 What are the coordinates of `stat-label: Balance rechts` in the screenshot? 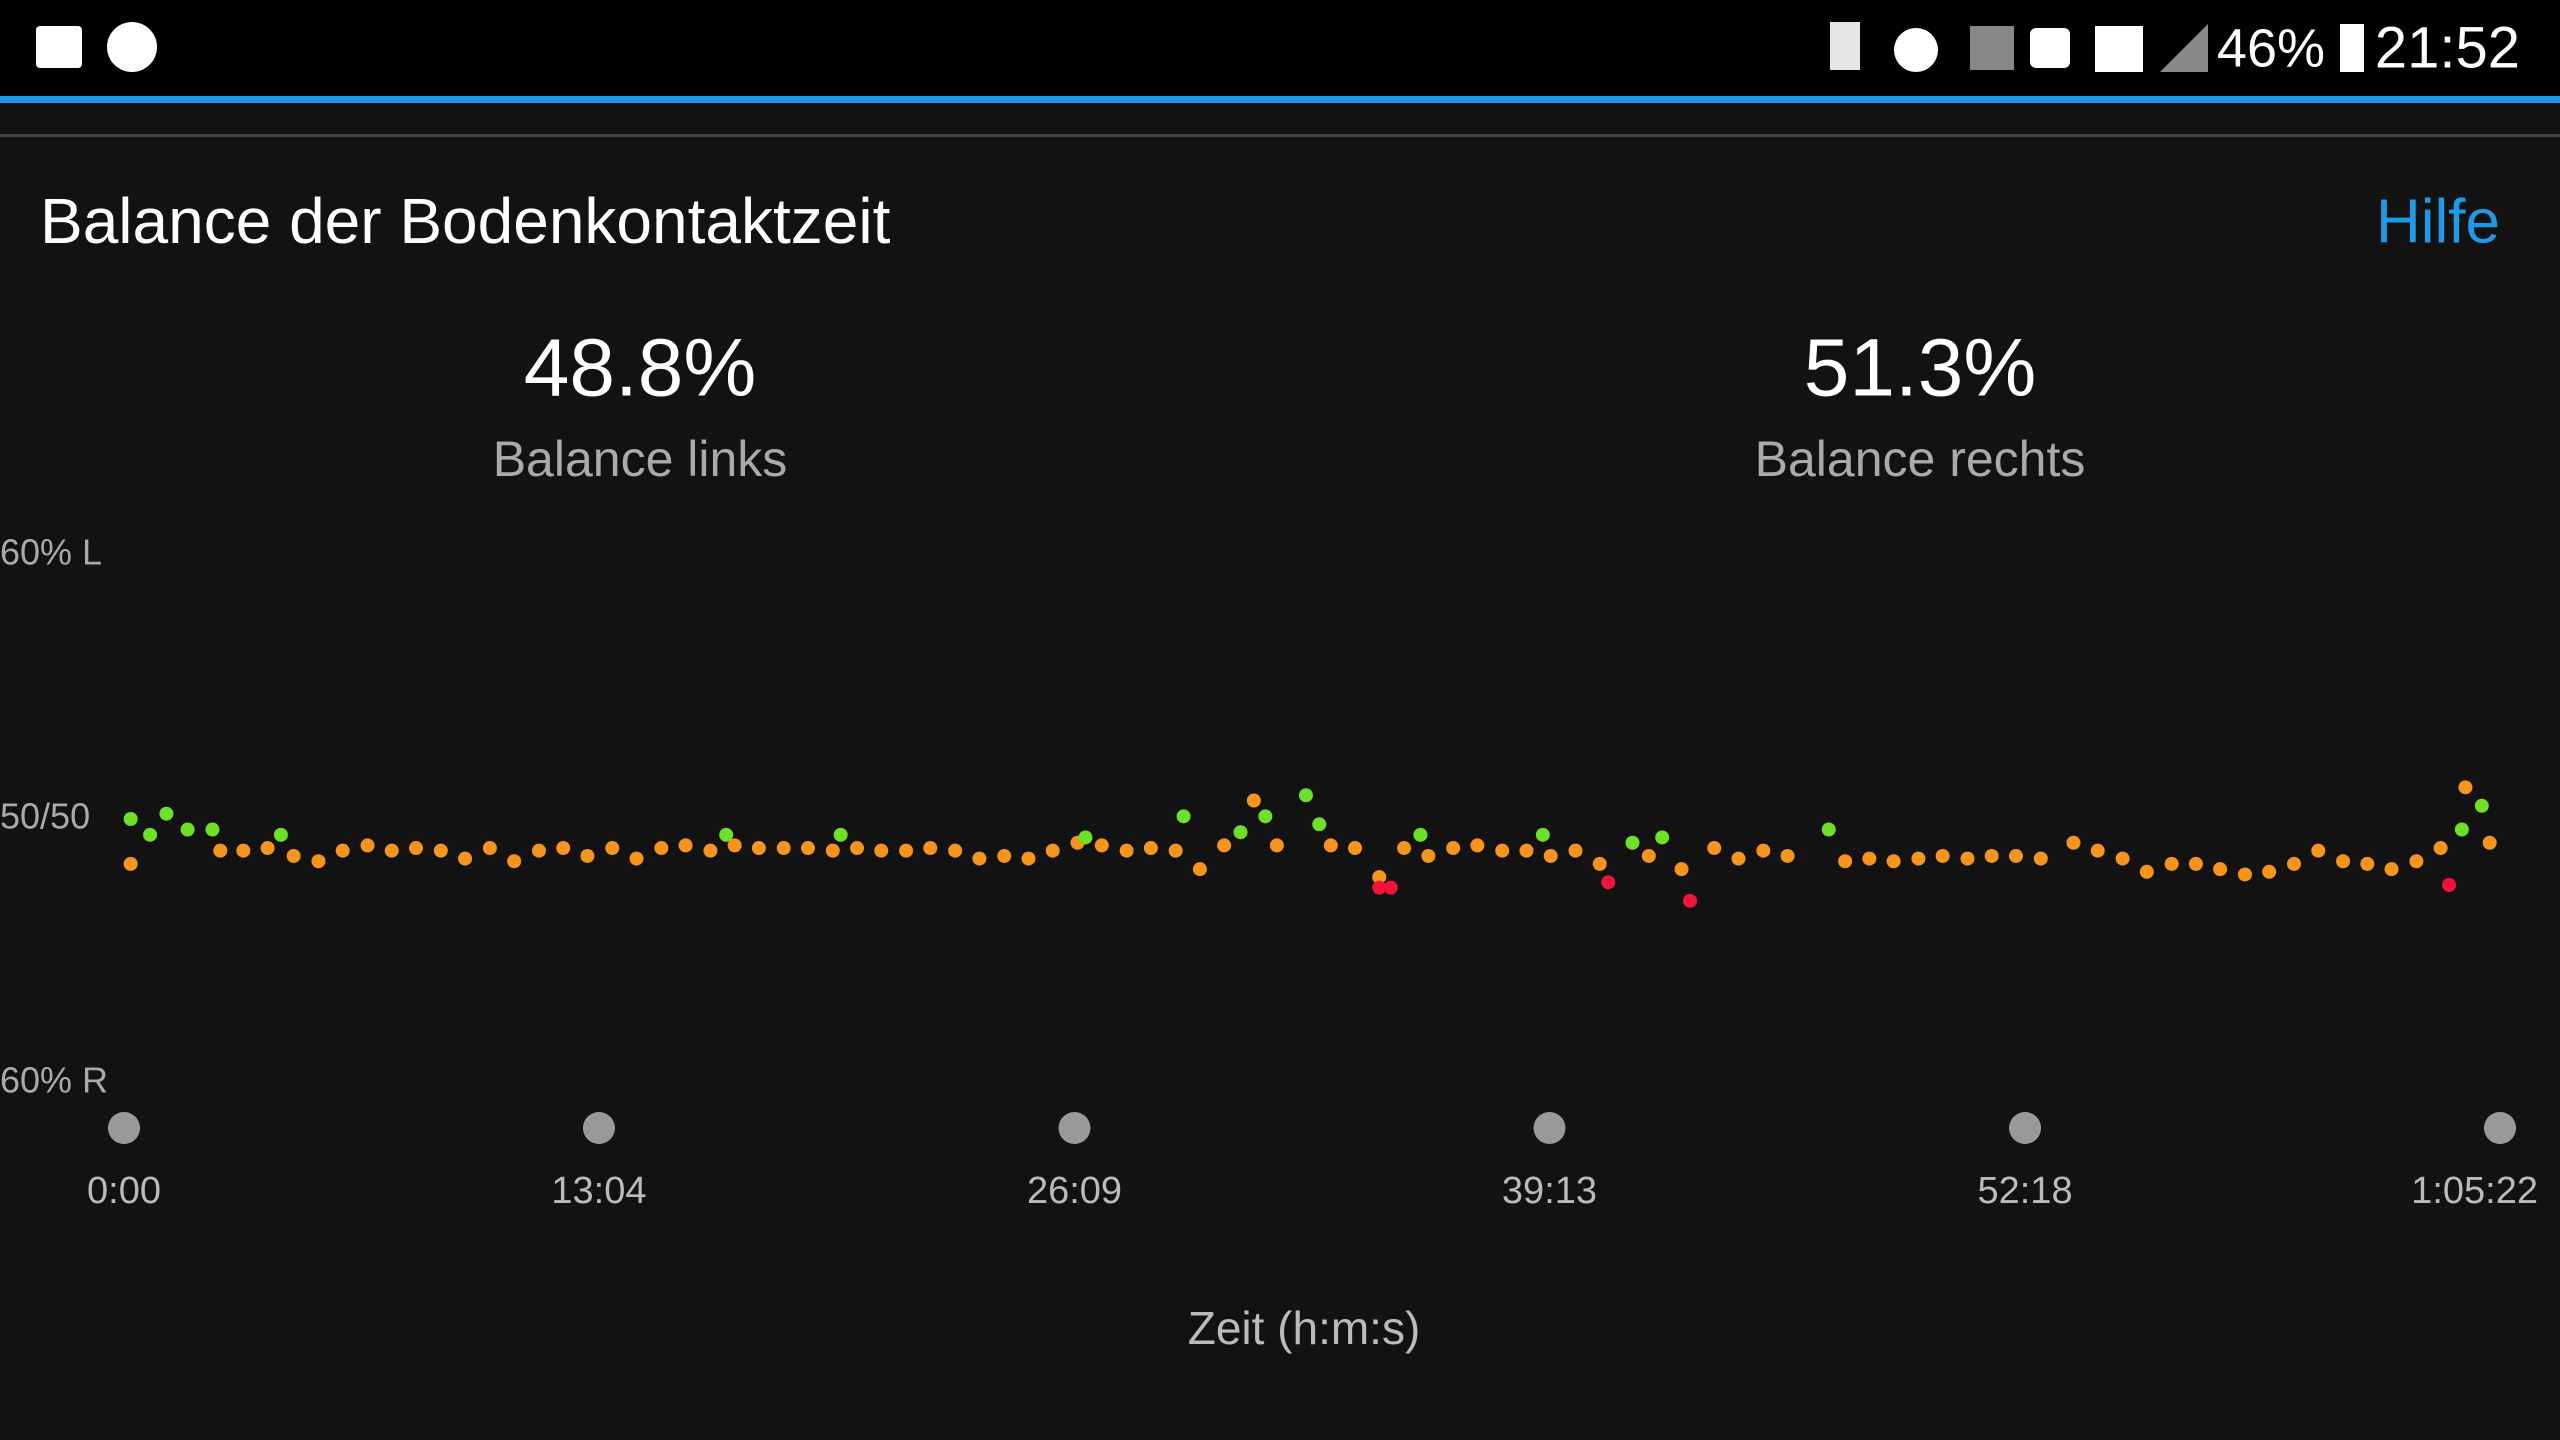 It's located at (1920, 459).